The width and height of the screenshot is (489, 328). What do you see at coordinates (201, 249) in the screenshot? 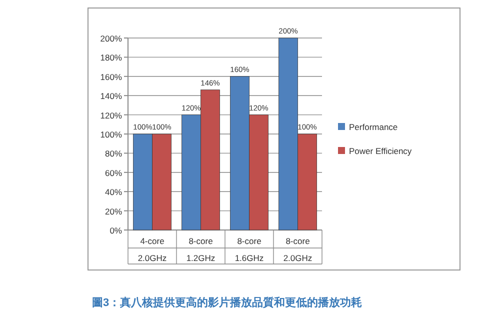
I see `x-tick-label: 8-core 1.2GHz` at bounding box center [201, 249].